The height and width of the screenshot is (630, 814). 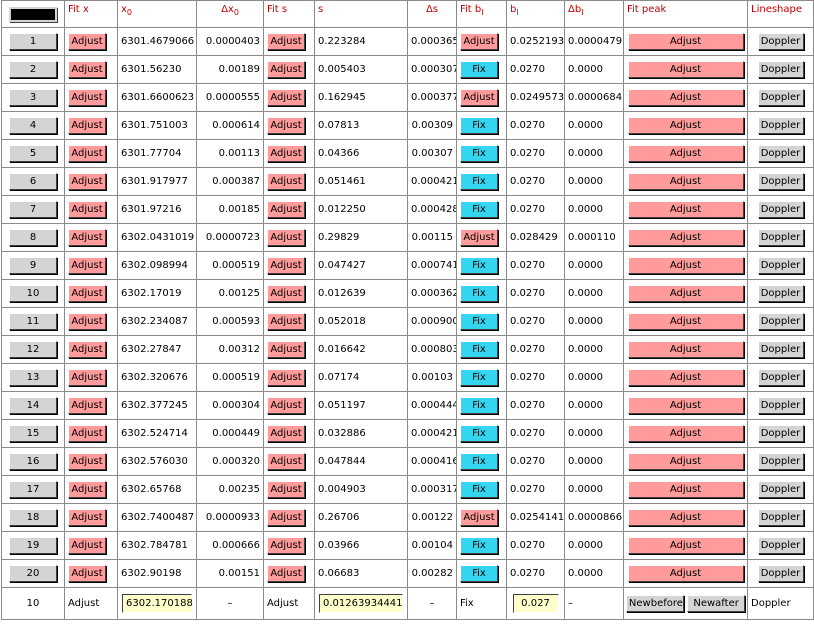 What do you see at coordinates (33, 545) in the screenshot?
I see `peak-select-button: 19` at bounding box center [33, 545].